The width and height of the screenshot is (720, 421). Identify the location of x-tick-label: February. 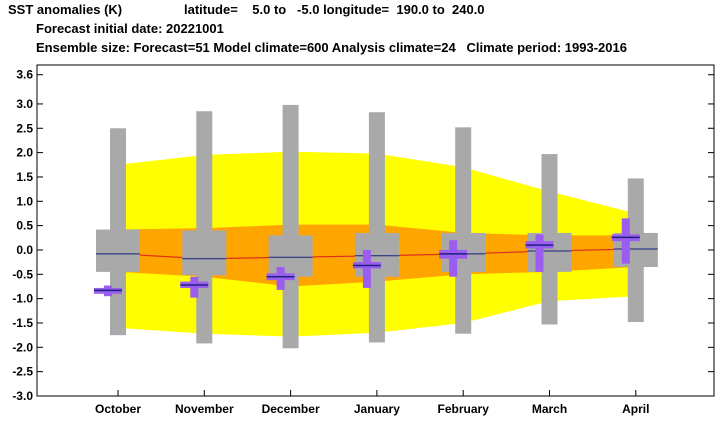
(464, 409).